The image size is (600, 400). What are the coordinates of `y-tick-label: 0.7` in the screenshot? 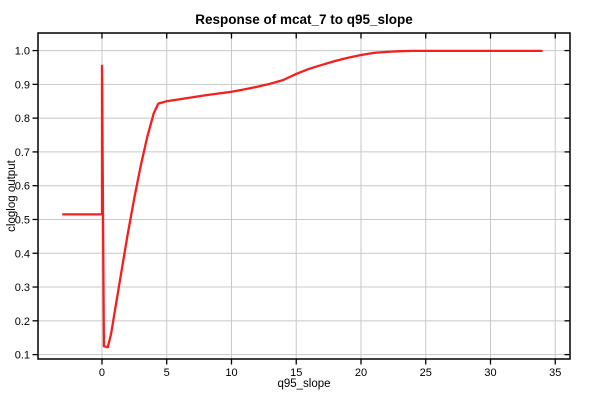 It's located at (22, 153).